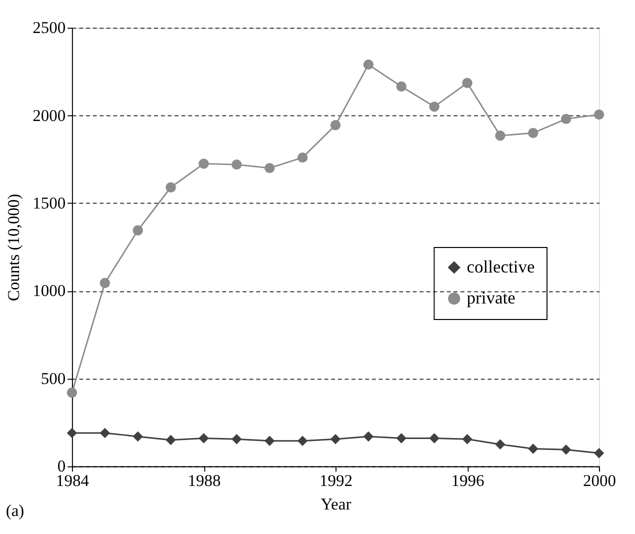 The height and width of the screenshot is (534, 635). I want to click on legend-label: collective, so click(501, 266).